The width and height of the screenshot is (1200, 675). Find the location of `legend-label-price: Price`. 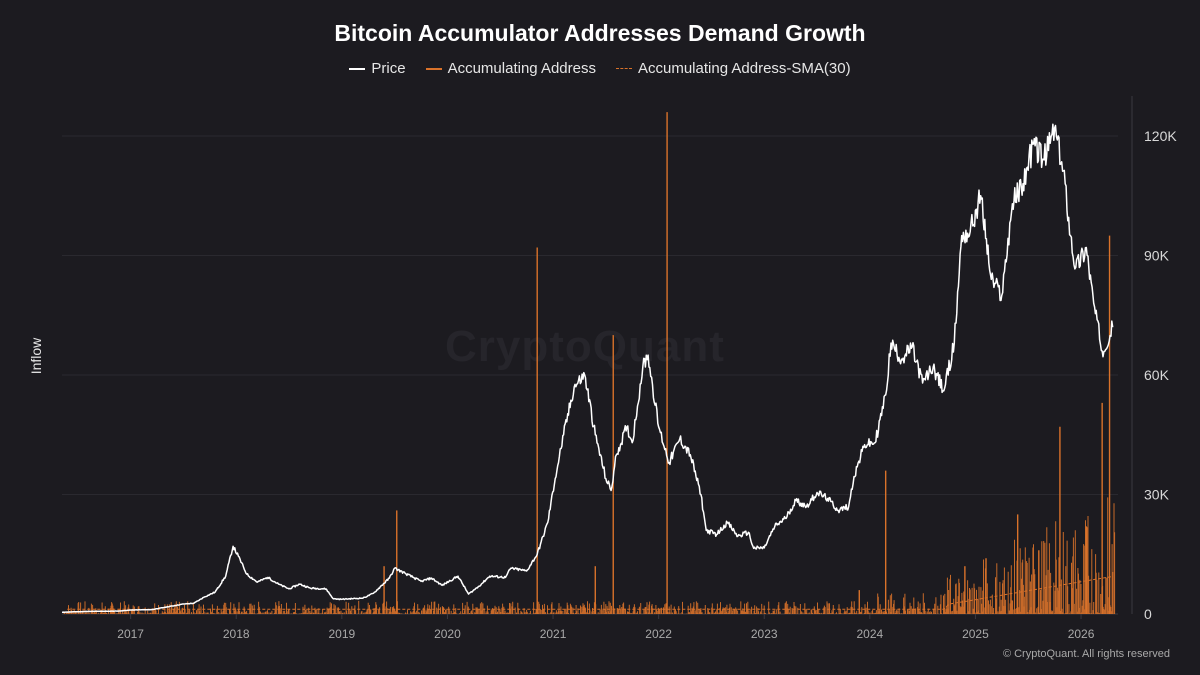

legend-label-price: Price is located at coordinates (388, 68).